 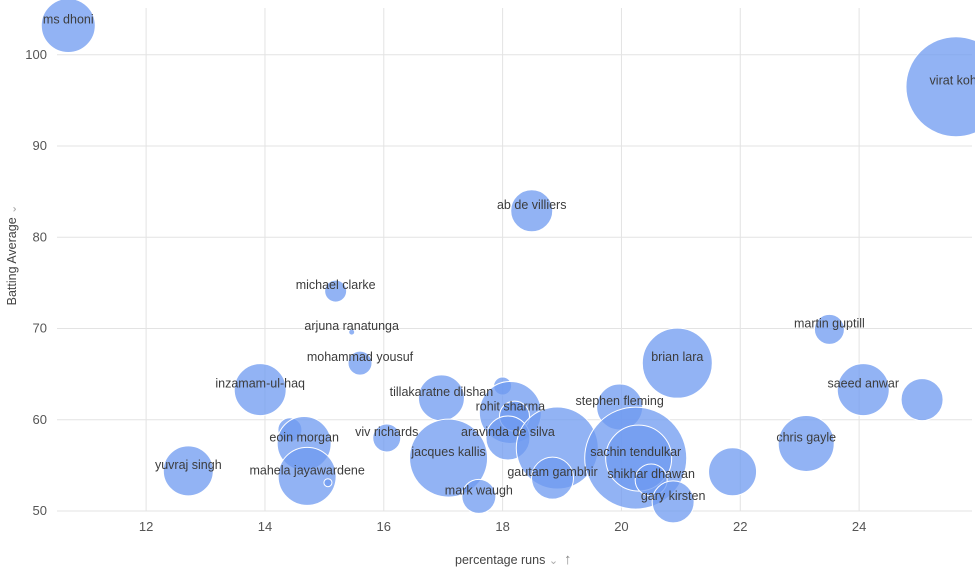 I want to click on y-axis-title: Batting Average ⌄, so click(x=12, y=255).